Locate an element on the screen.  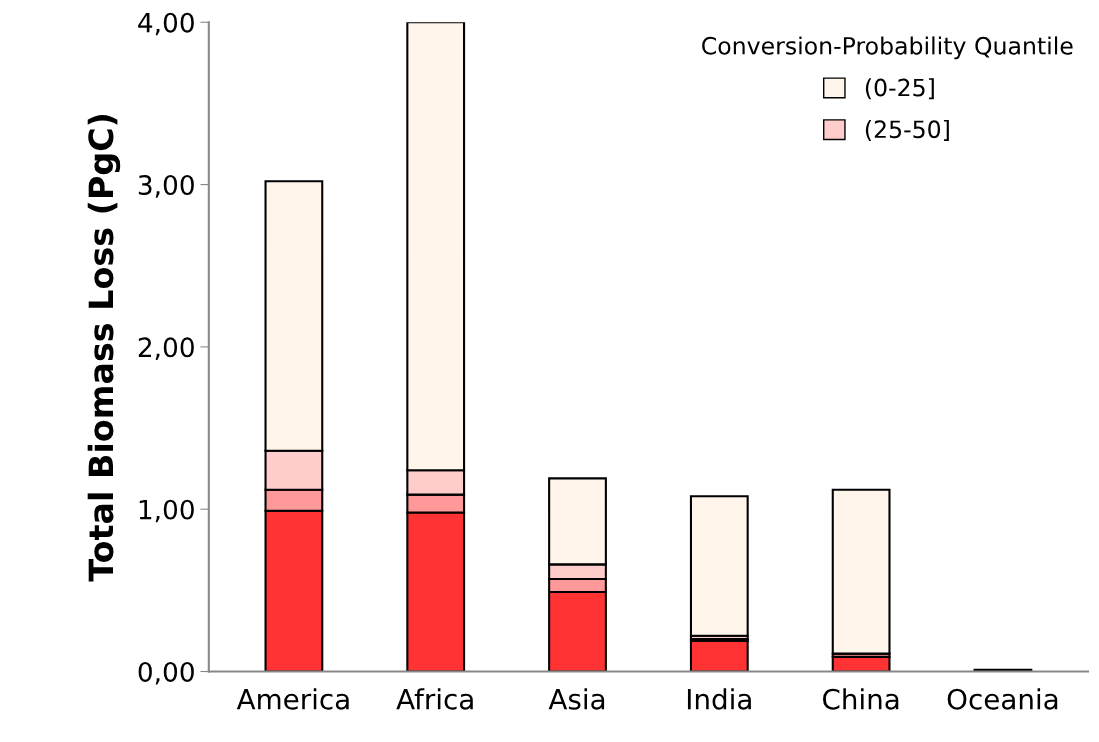
y-tick-label: 1,00 is located at coordinates (166, 511).